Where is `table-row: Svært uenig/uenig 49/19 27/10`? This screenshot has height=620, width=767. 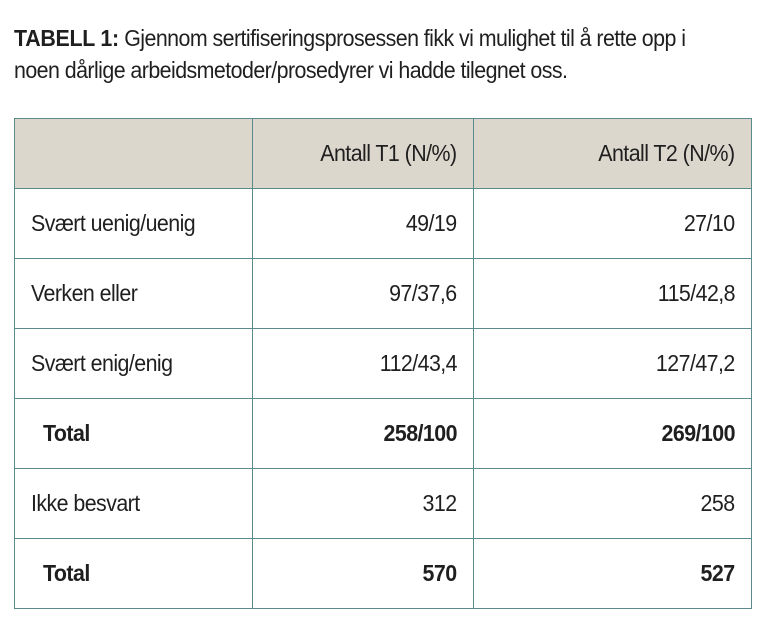
table-row: Svært uenig/uenig 49/19 27/10 is located at coordinates (383, 223).